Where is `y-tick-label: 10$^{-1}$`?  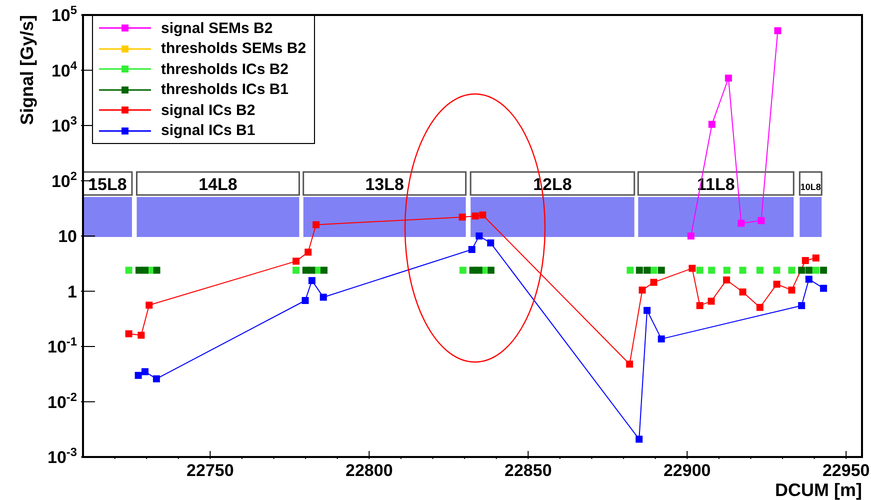
y-tick-label: 10$^{-1}$ is located at coordinates (63, 345).